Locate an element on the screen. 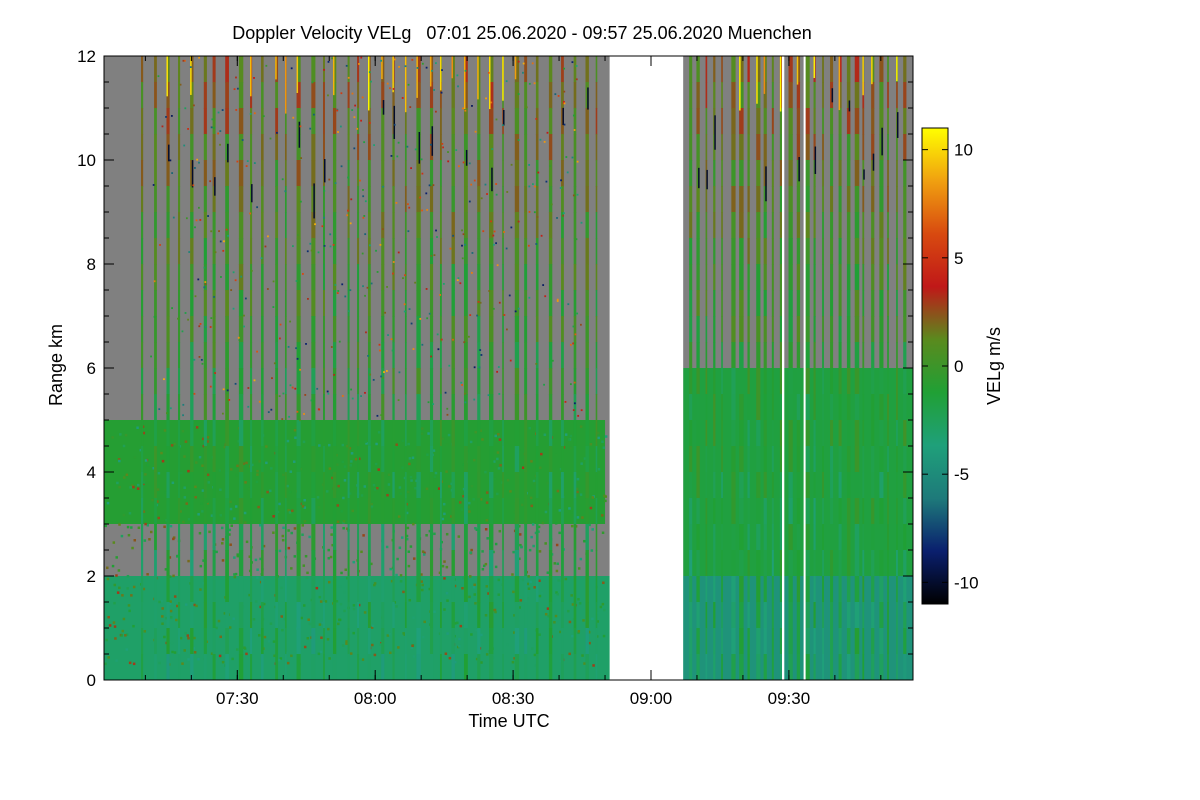 The width and height of the screenshot is (1200, 800). x-axis-label: Time UTC is located at coordinates (508, 721).